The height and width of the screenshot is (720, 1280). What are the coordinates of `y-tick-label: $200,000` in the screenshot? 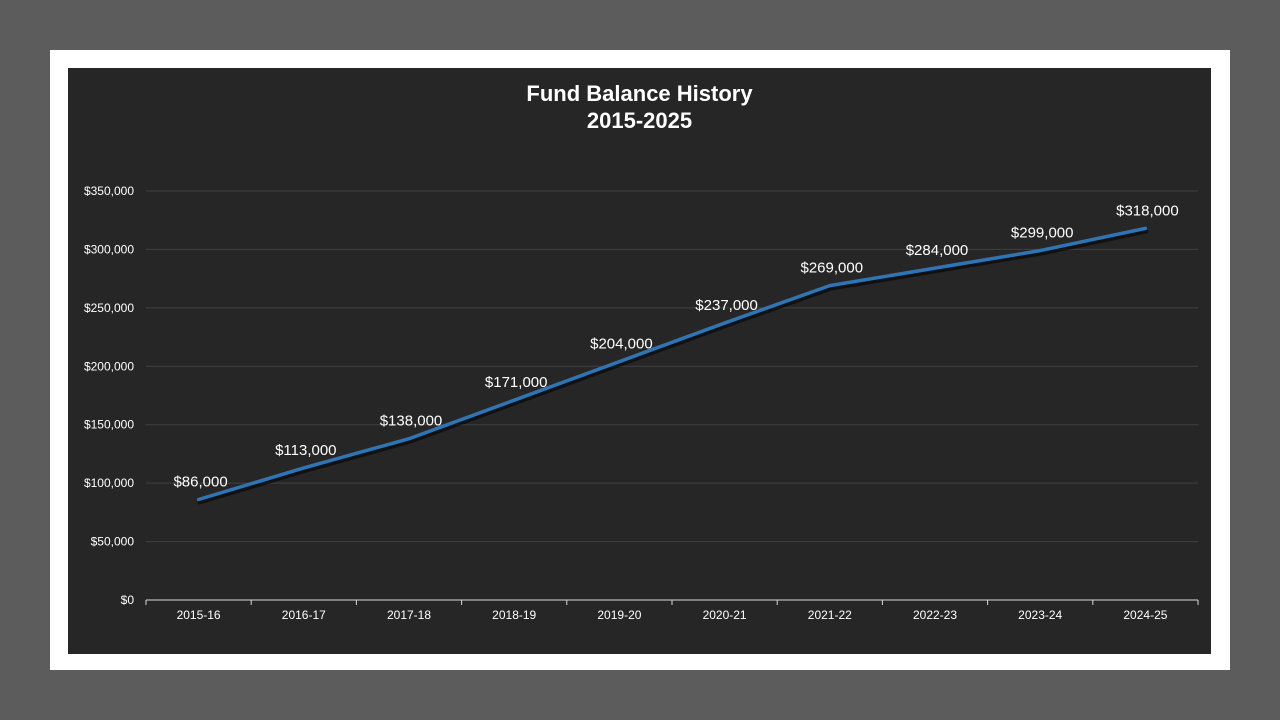 It's located at (109, 366).